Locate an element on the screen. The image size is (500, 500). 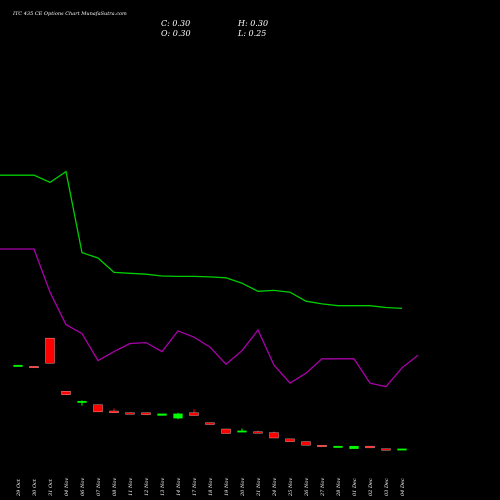
x-tick-label: 31 Oct is located at coordinates (51, 487).